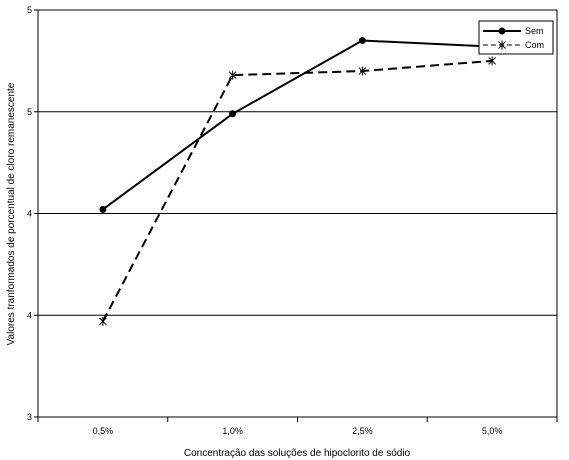 The image size is (569, 460). I want to click on x-tick-label: 5,0%, so click(492, 431).